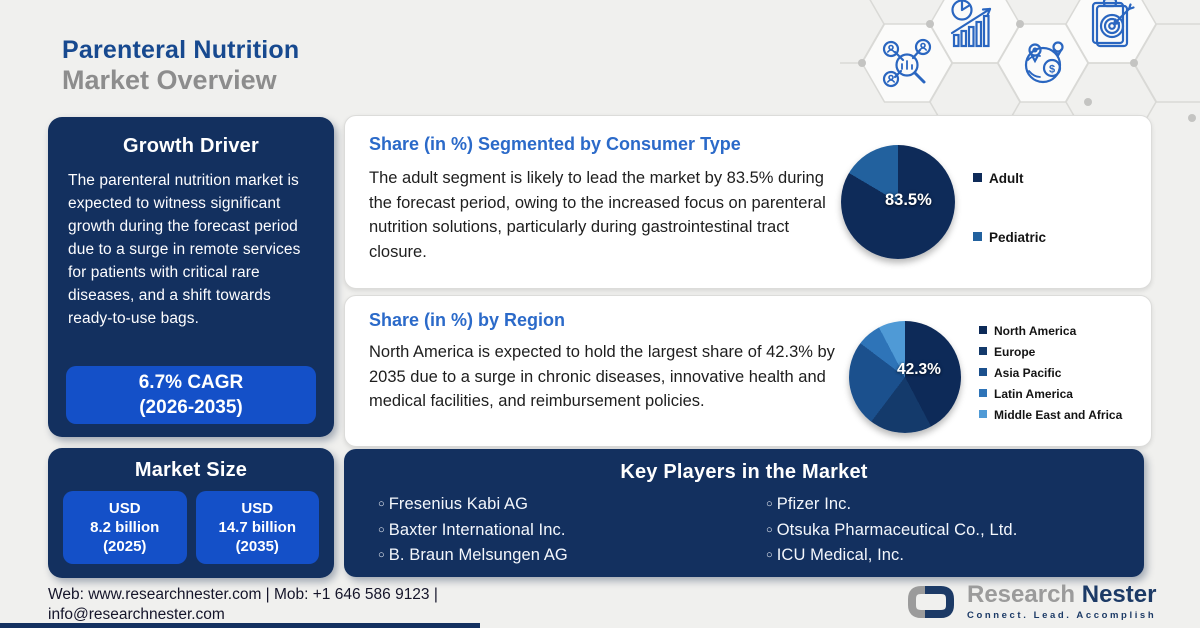  Describe the element at coordinates (1015, 352) in the screenshot. I see `legend-label: Europe` at that location.